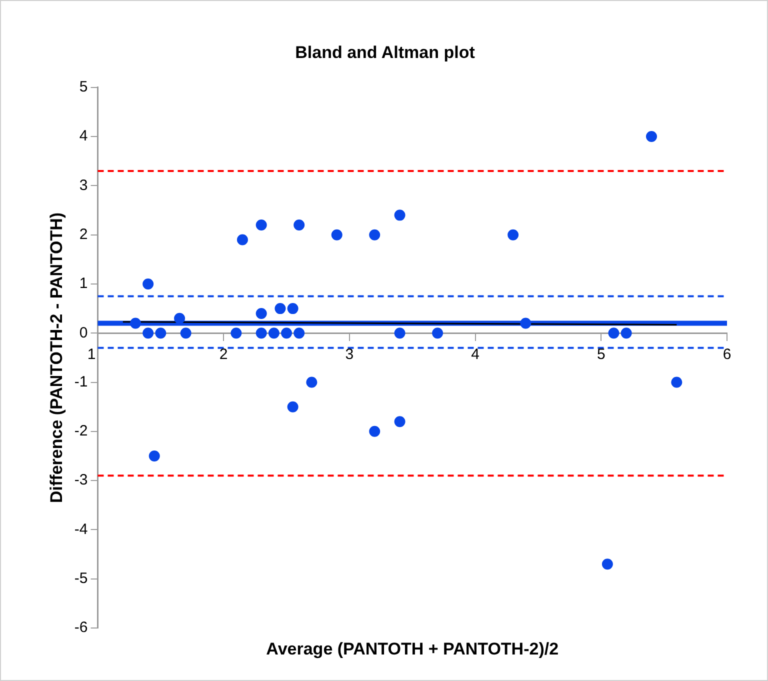 This screenshot has width=768, height=681. What do you see at coordinates (412, 649) in the screenshot?
I see `x-axis-title: Average (PANTOTH + PANTOTH-2)/2` at bounding box center [412, 649].